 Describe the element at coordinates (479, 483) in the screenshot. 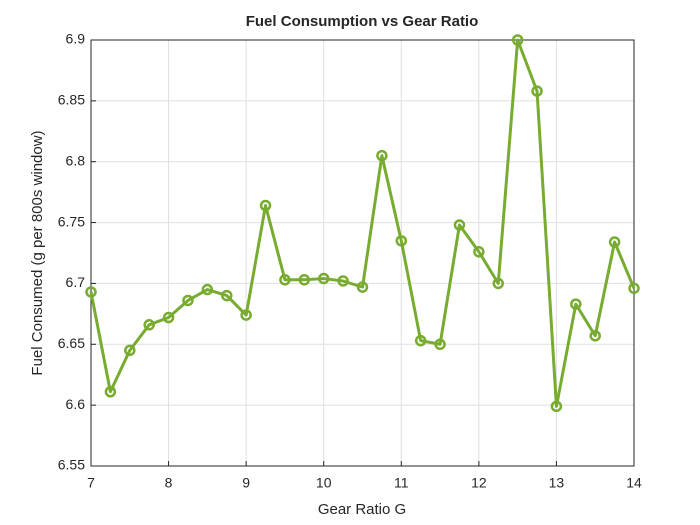

I see `x-tick-label: 12` at that location.